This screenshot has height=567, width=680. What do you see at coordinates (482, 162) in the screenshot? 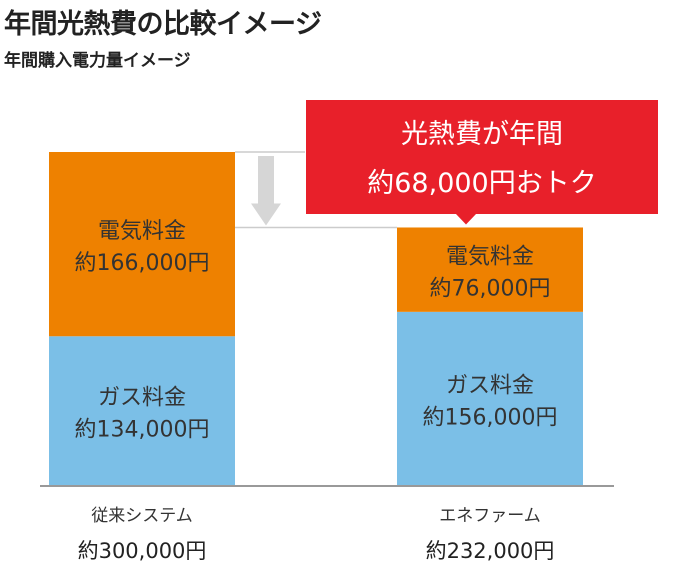
I see `savings-callout` at bounding box center [482, 162].